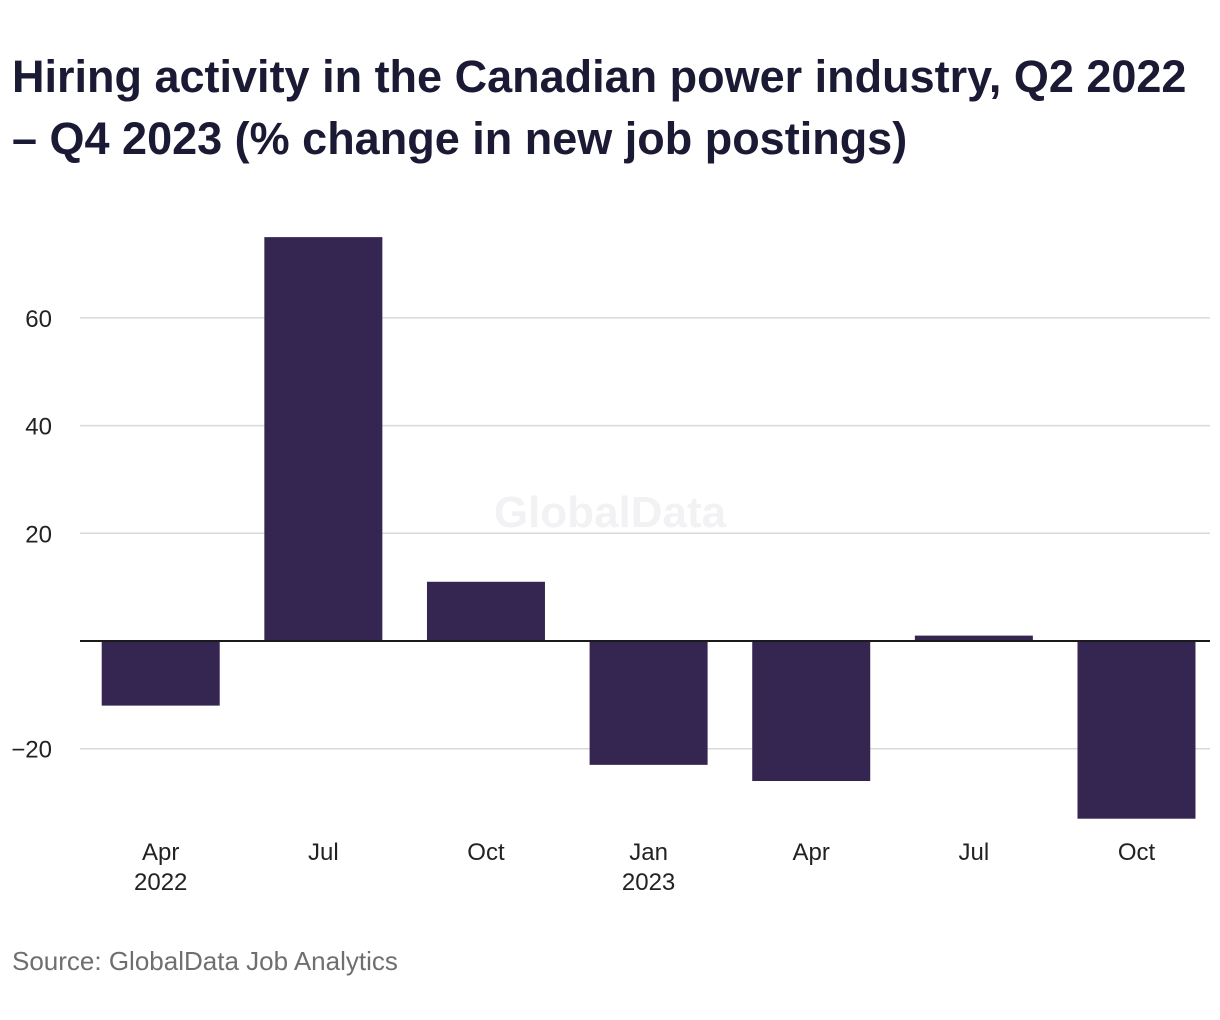 The image size is (1220, 1020). Describe the element at coordinates (205, 961) in the screenshot. I see `source-note: Source: GlobalData Job Analytics` at that location.